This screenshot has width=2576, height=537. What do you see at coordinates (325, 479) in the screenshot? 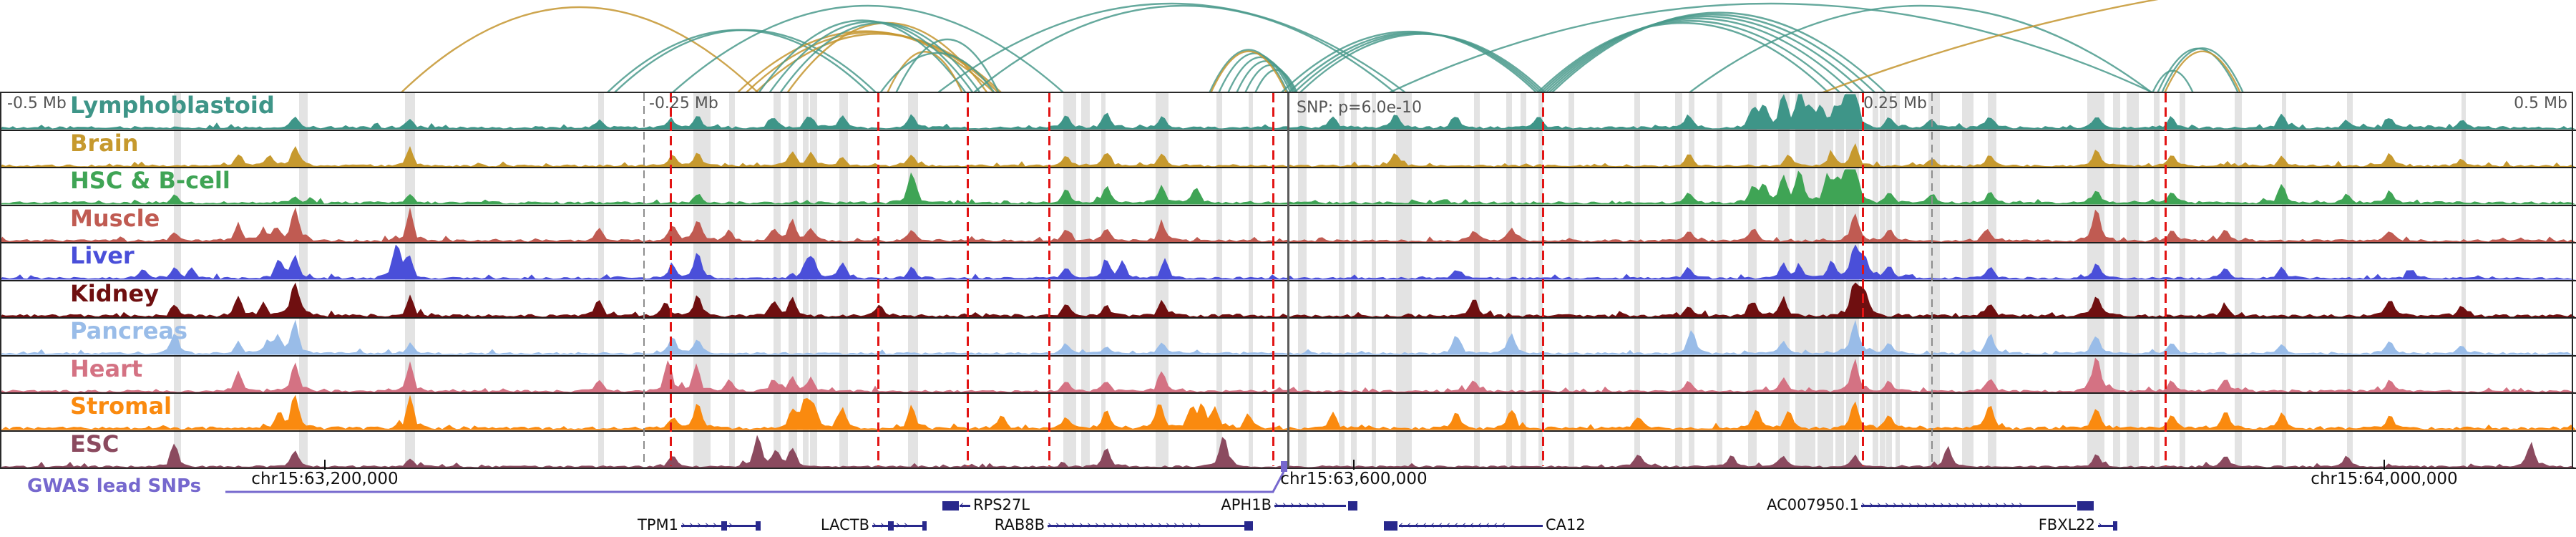
I see `axis-coordinate-label: chr15:63,200,000` at bounding box center [325, 479].